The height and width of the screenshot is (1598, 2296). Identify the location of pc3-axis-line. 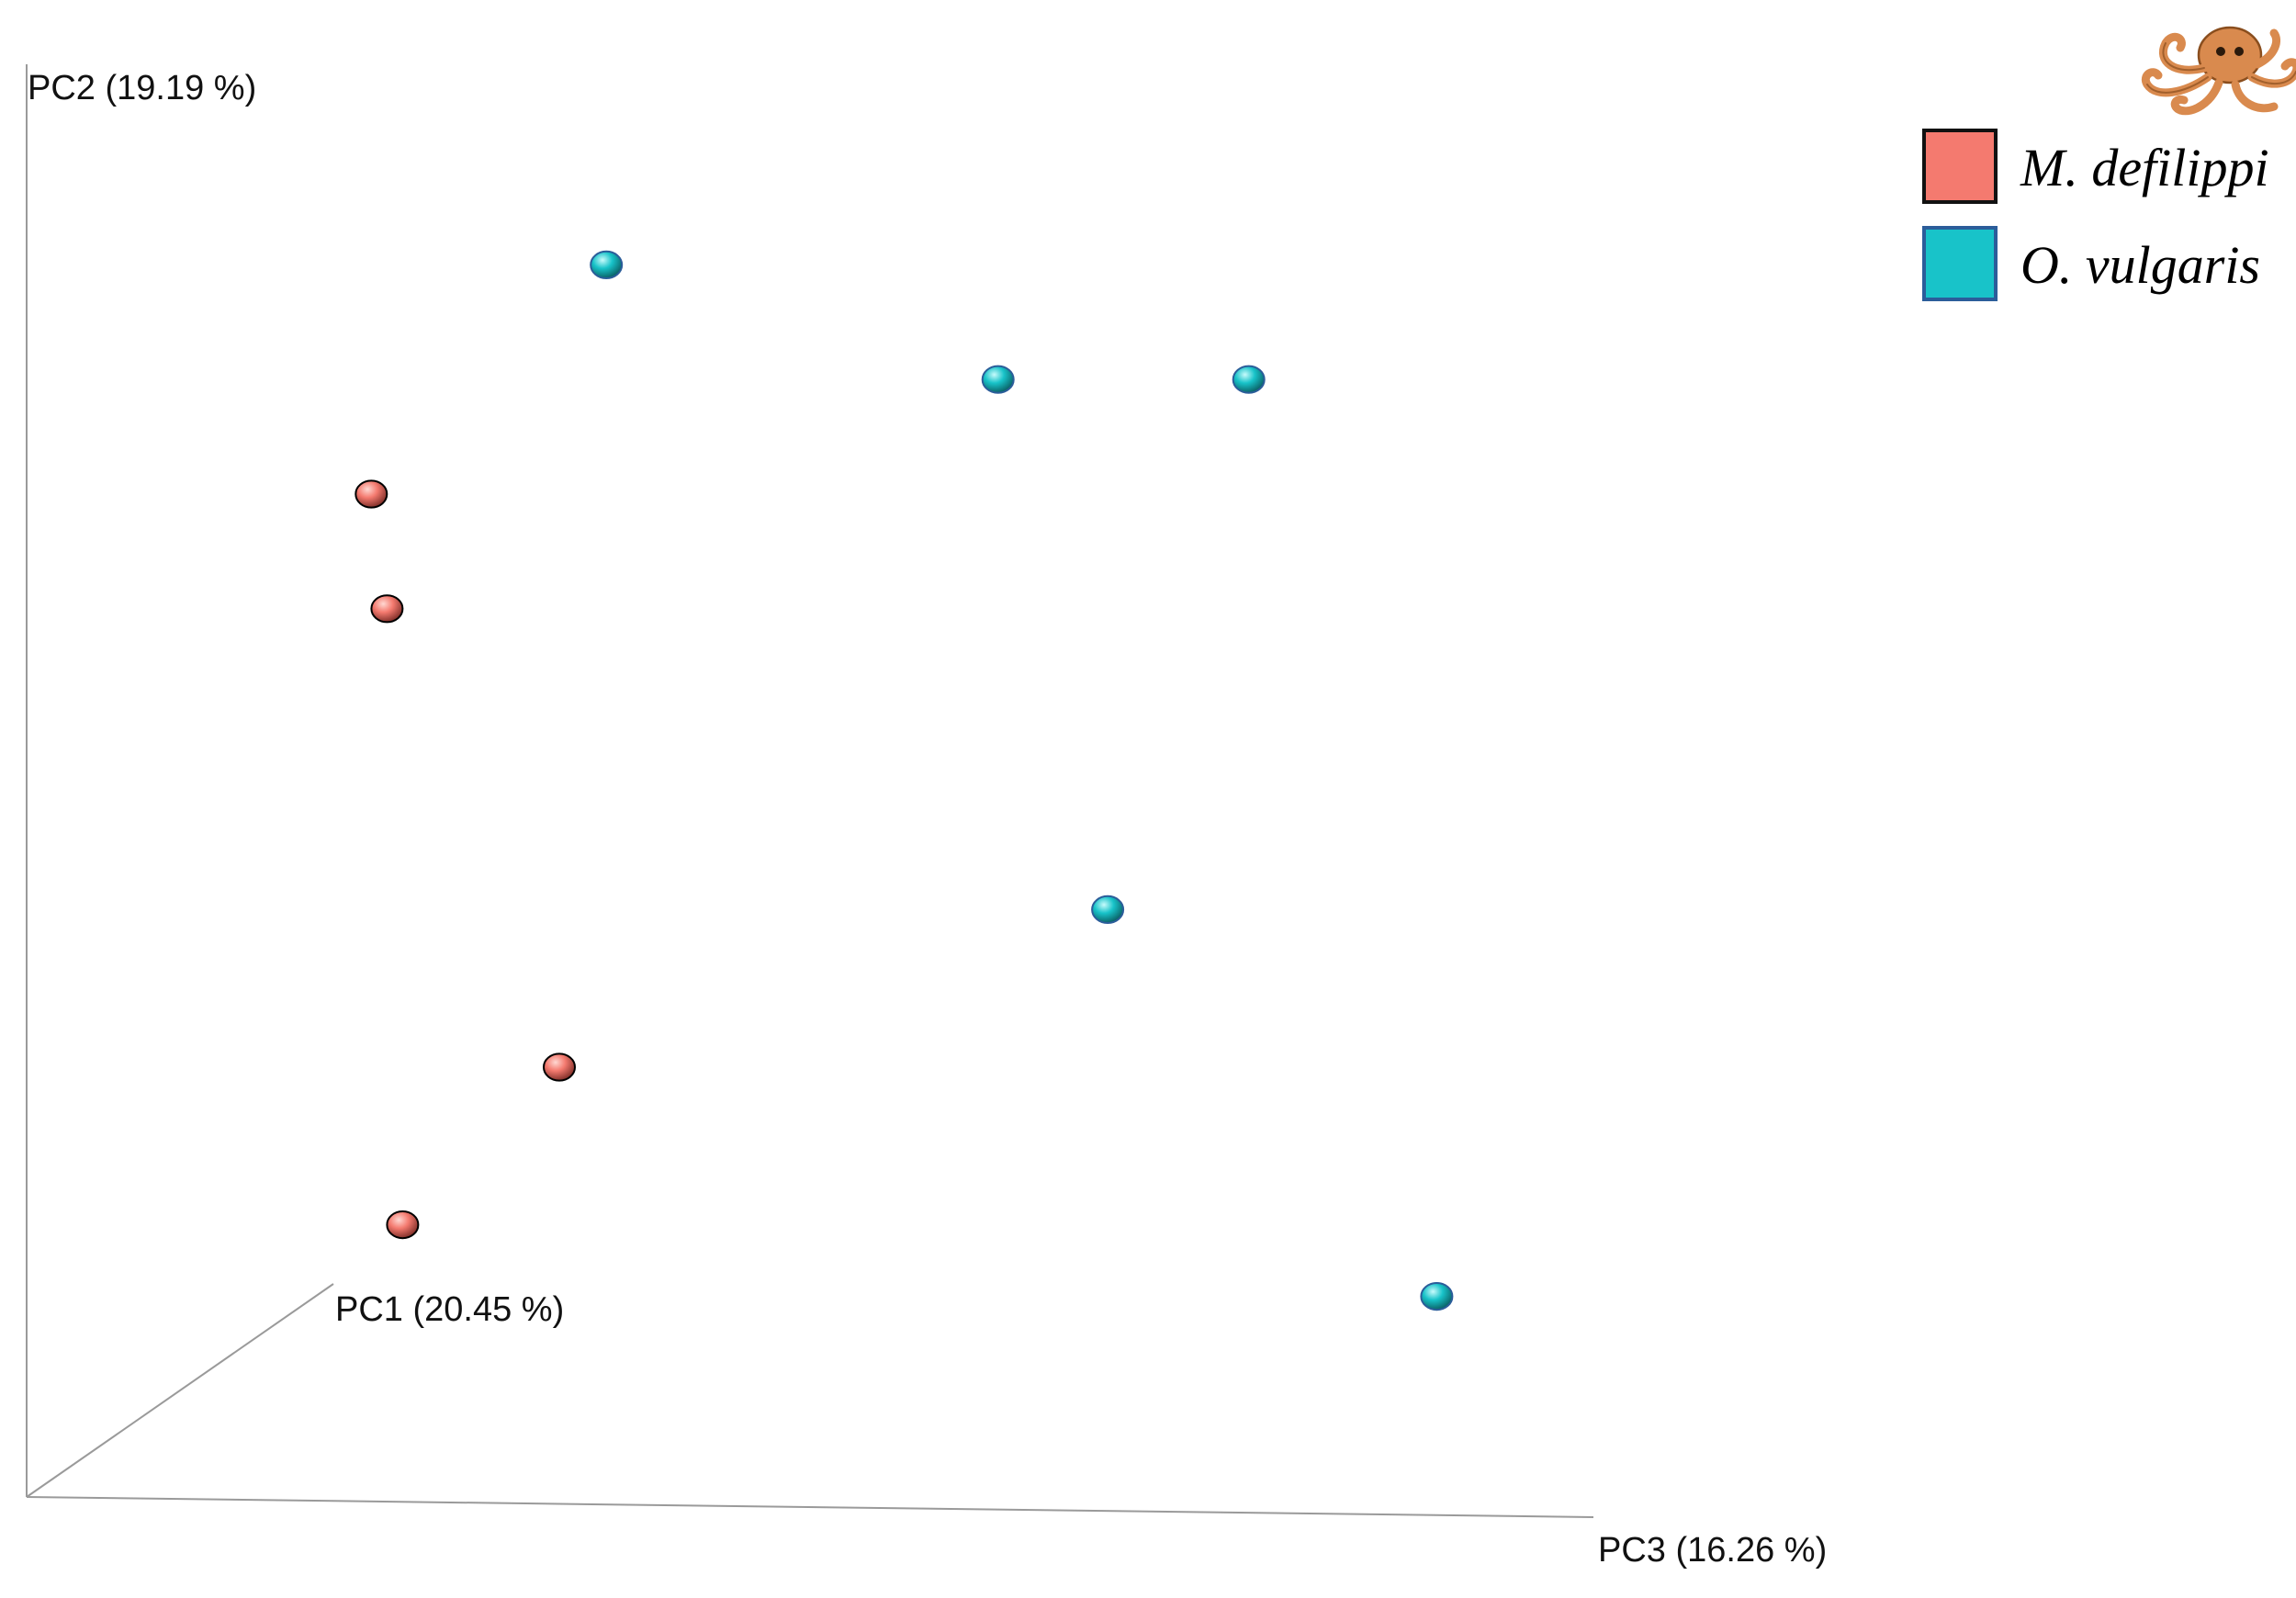
(810, 1507).